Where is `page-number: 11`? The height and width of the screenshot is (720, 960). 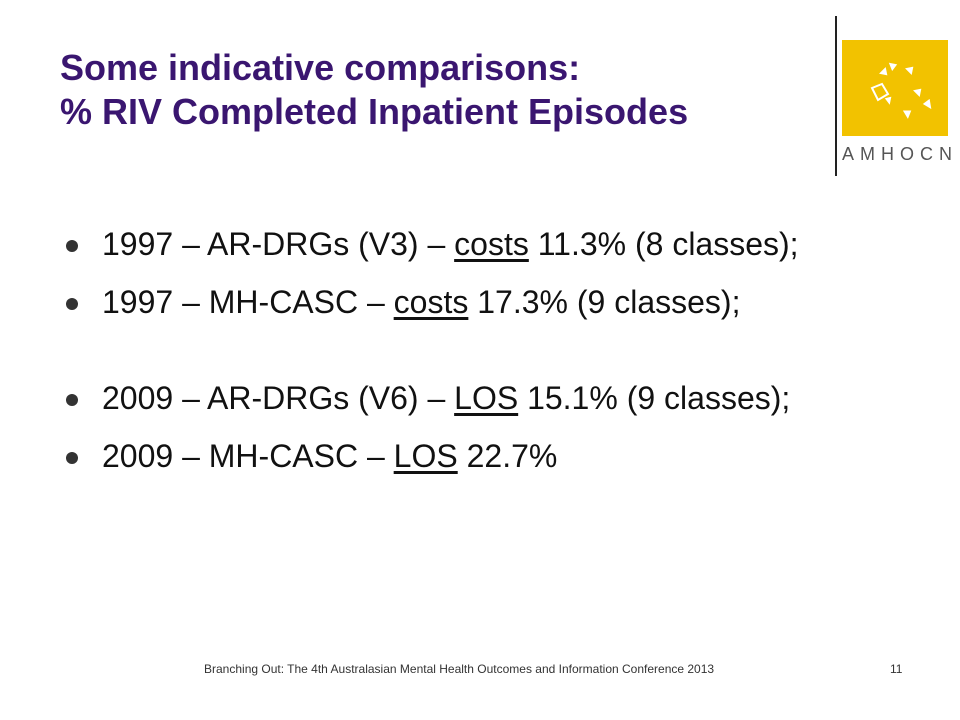 page-number: 11 is located at coordinates (896, 669).